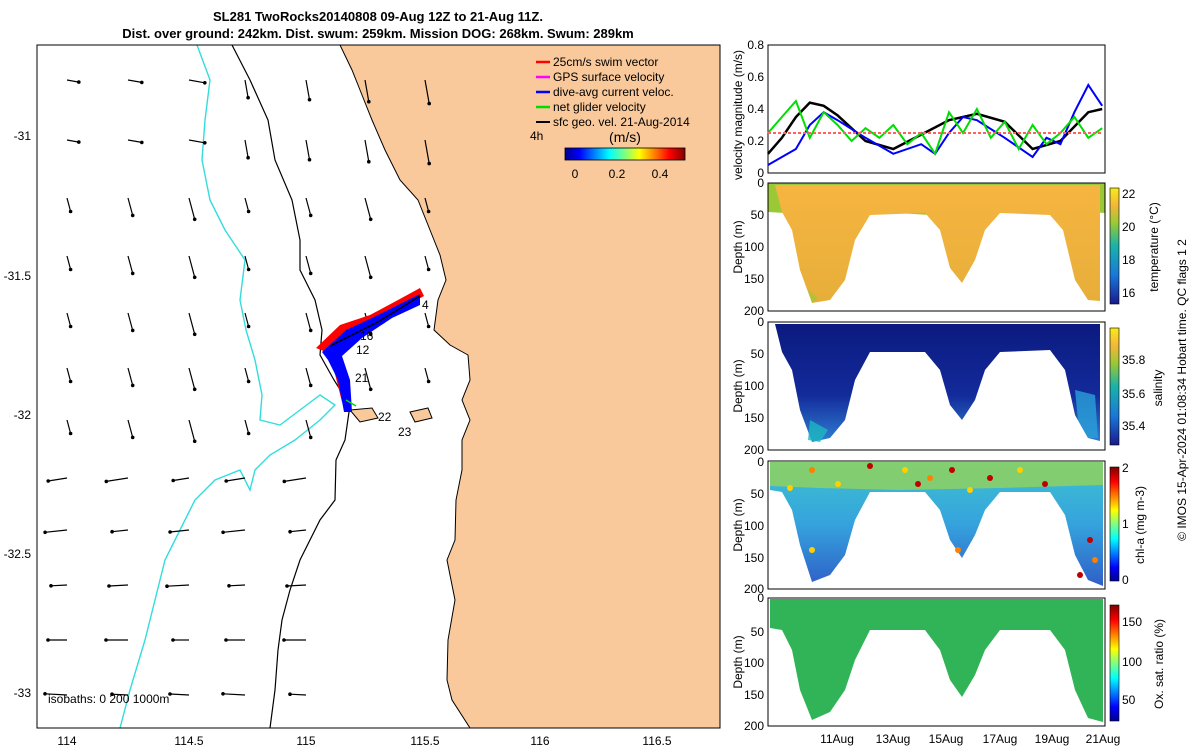 The height and width of the screenshot is (755, 1200). I want to click on chla-y-tick: 50, so click(758, 494).